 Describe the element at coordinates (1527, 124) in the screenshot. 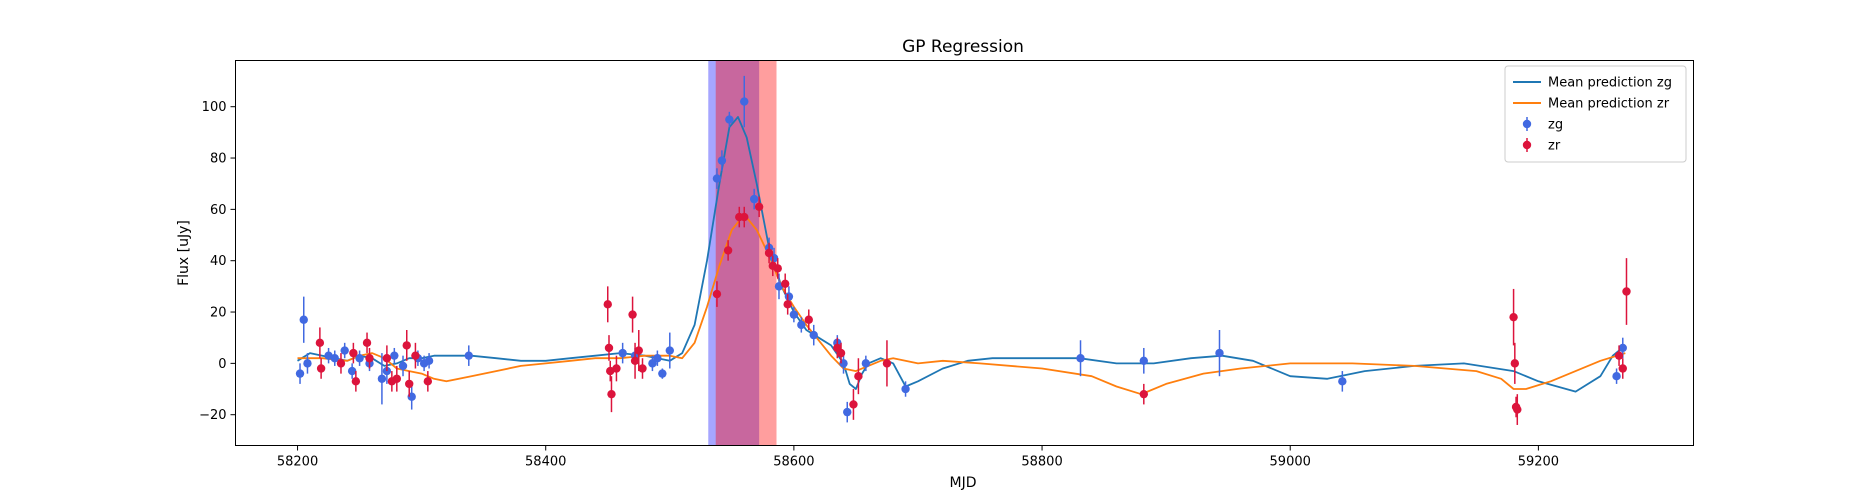

I see `legend-marker-swatch` at that location.